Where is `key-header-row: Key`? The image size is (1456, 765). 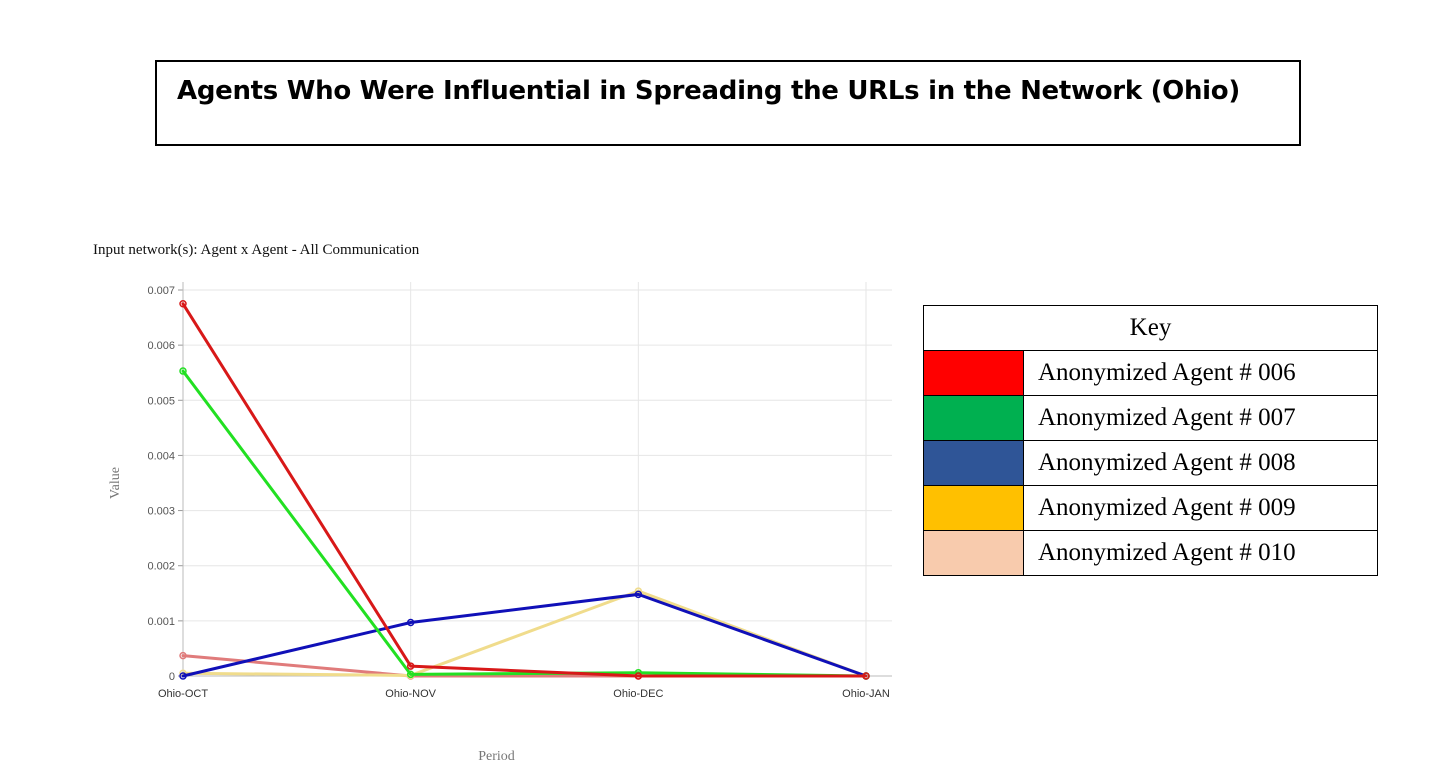
key-header-row: Key is located at coordinates (1150, 328).